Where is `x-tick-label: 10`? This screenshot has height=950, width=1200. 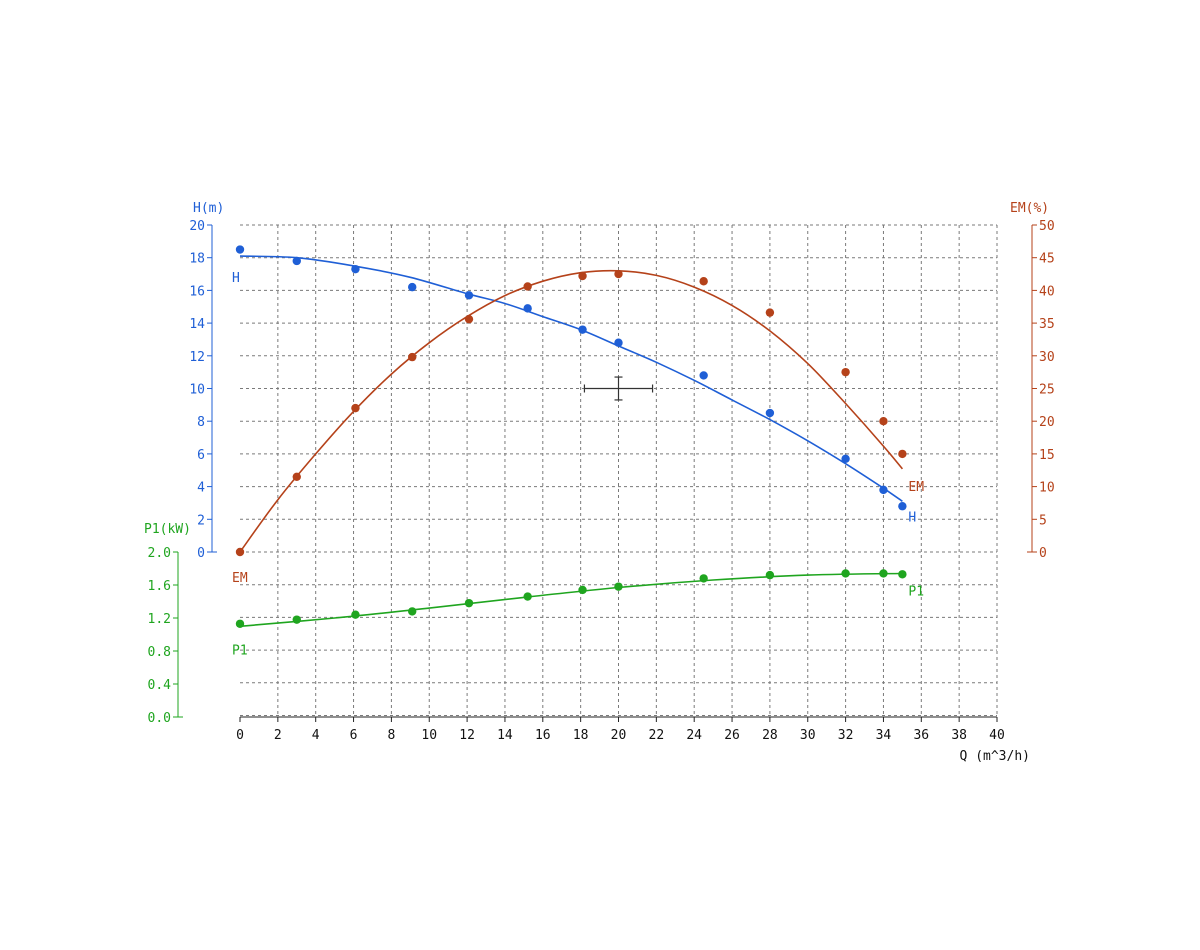 x-tick-label: 10 is located at coordinates (429, 735).